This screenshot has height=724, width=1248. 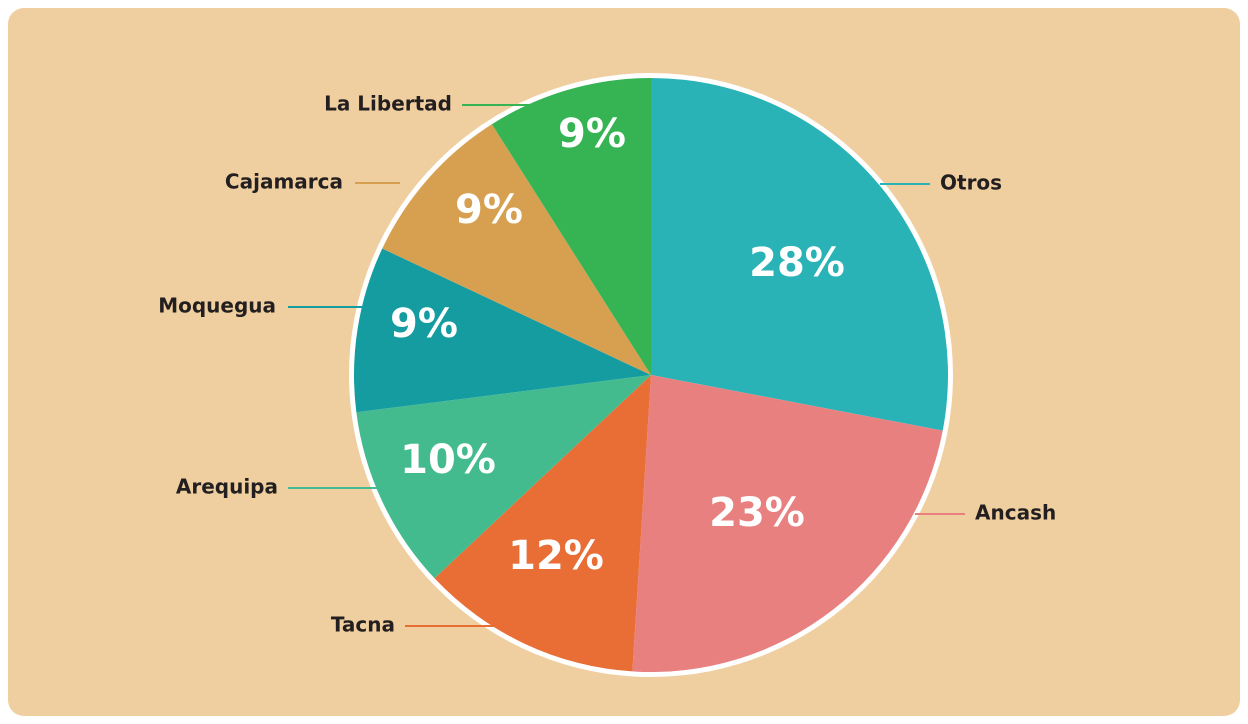 What do you see at coordinates (217, 306) in the screenshot?
I see `slice-label: Moquegua` at bounding box center [217, 306].